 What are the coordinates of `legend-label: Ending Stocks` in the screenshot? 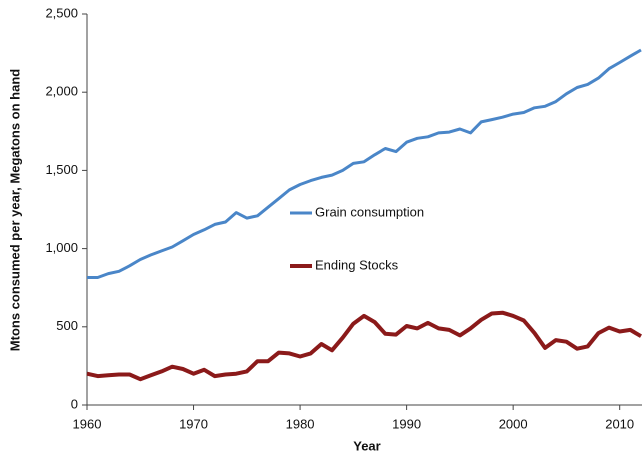 It's located at (357, 264).